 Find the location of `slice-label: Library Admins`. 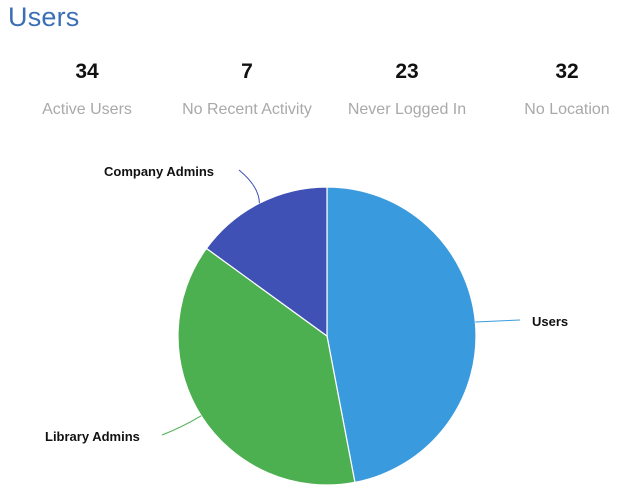

slice-label: Library Admins is located at coordinates (92, 436).